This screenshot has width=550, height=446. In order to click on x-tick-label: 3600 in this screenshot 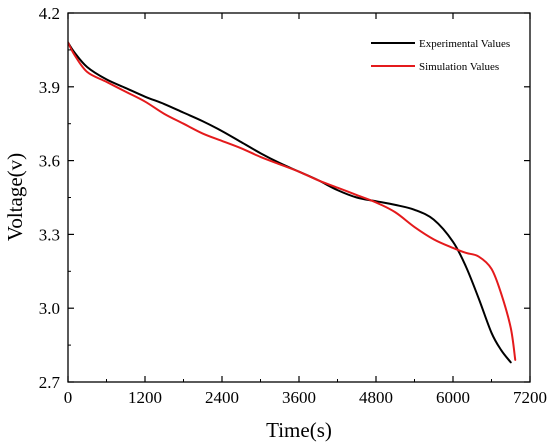, I will do `click(299, 397)`.